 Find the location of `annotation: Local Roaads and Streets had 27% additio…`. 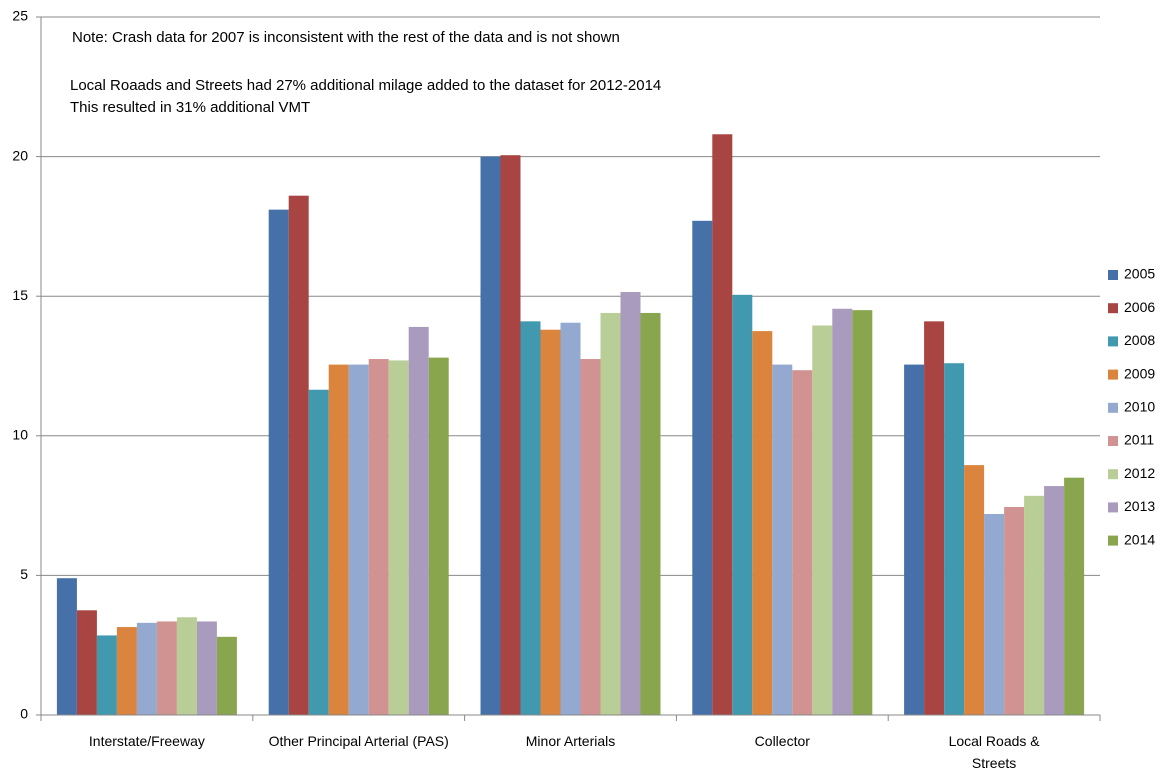

annotation: Local Roaads and Streets had 27% additio… is located at coordinates (365, 85).